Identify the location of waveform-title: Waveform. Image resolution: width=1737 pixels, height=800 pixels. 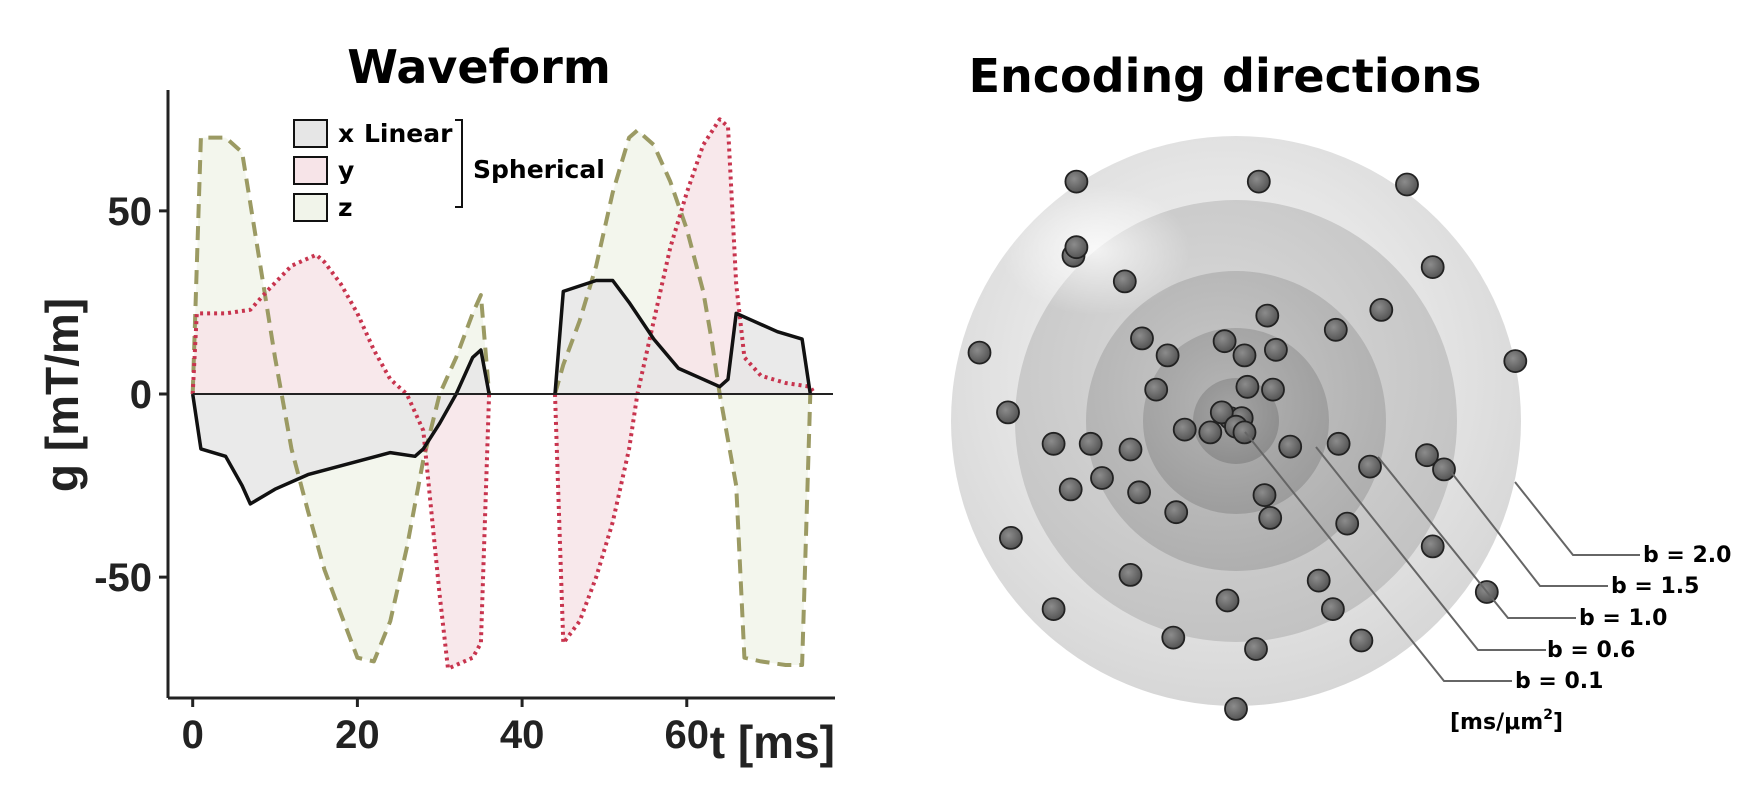
(479, 67).